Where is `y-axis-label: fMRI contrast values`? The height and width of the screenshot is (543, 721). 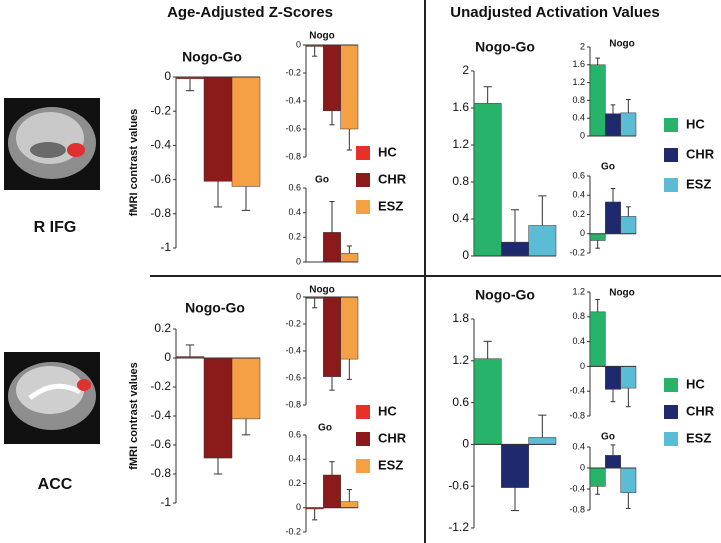 y-axis-label: fMRI contrast values is located at coordinates (134, 416).